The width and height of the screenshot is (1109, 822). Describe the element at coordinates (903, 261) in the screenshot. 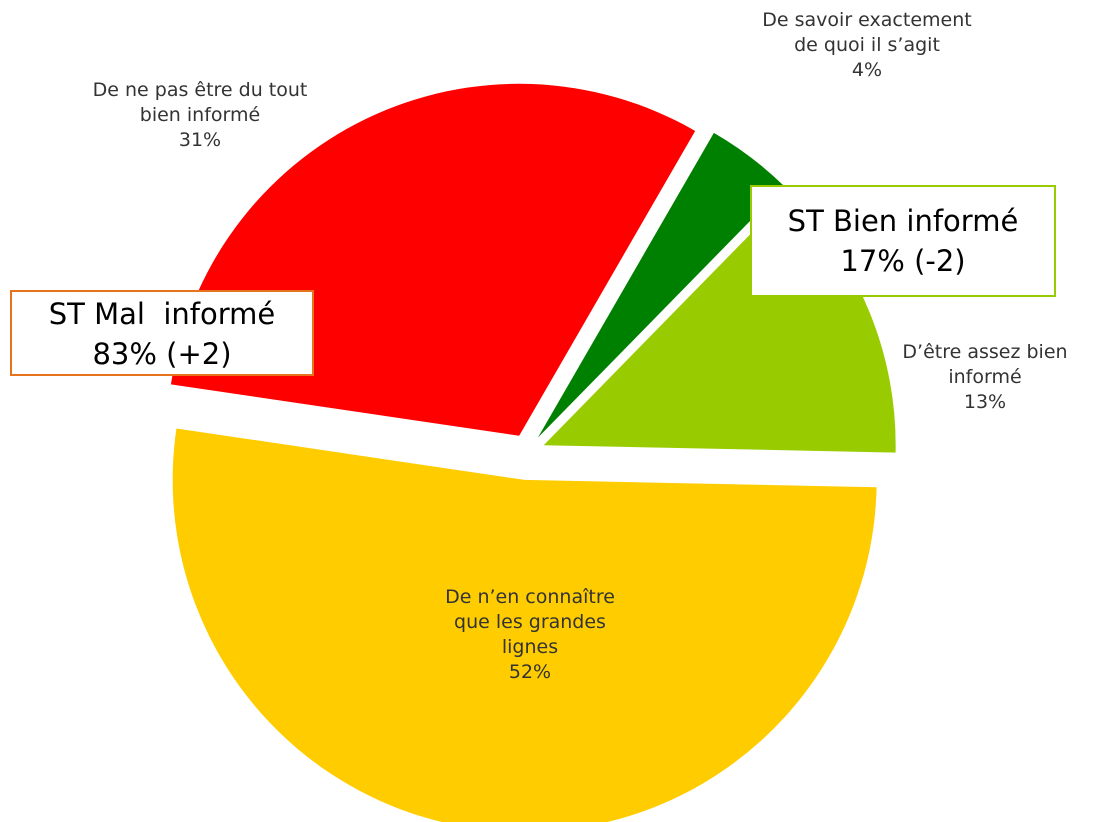

I see `annotation-line: 17% (-2)` at that location.